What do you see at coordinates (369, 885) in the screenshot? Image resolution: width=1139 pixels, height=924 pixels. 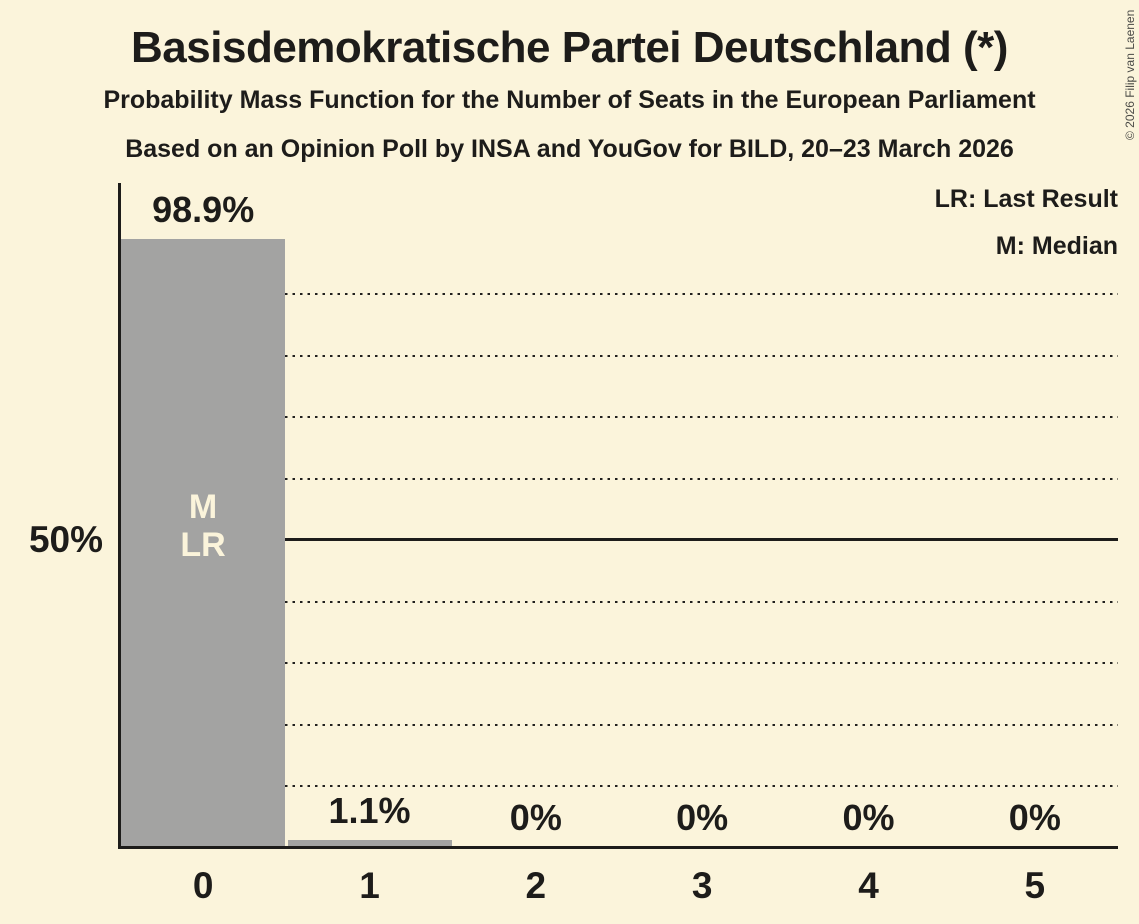 I see `x-tick-1: 1` at bounding box center [369, 885].